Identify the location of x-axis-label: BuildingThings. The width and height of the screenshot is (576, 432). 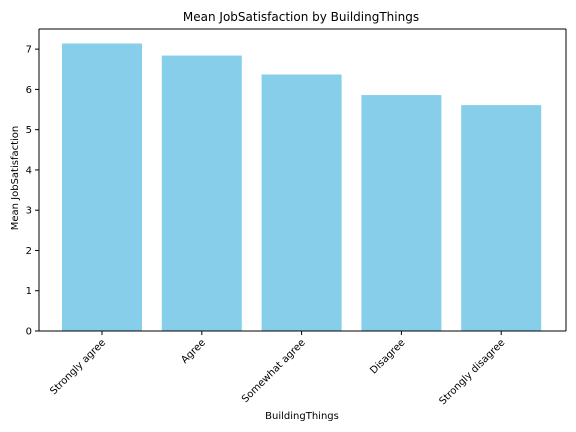
(302, 416).